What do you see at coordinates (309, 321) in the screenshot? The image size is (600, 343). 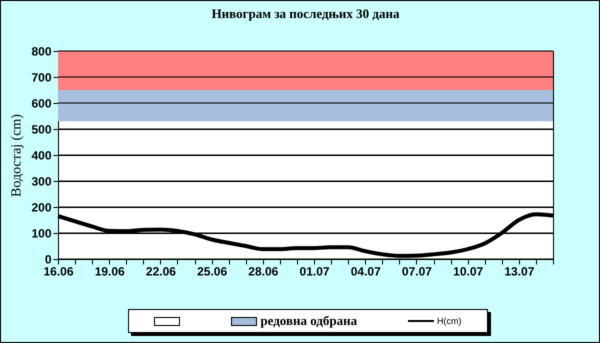 I see `legend-label: редовна одбрана` at bounding box center [309, 321].